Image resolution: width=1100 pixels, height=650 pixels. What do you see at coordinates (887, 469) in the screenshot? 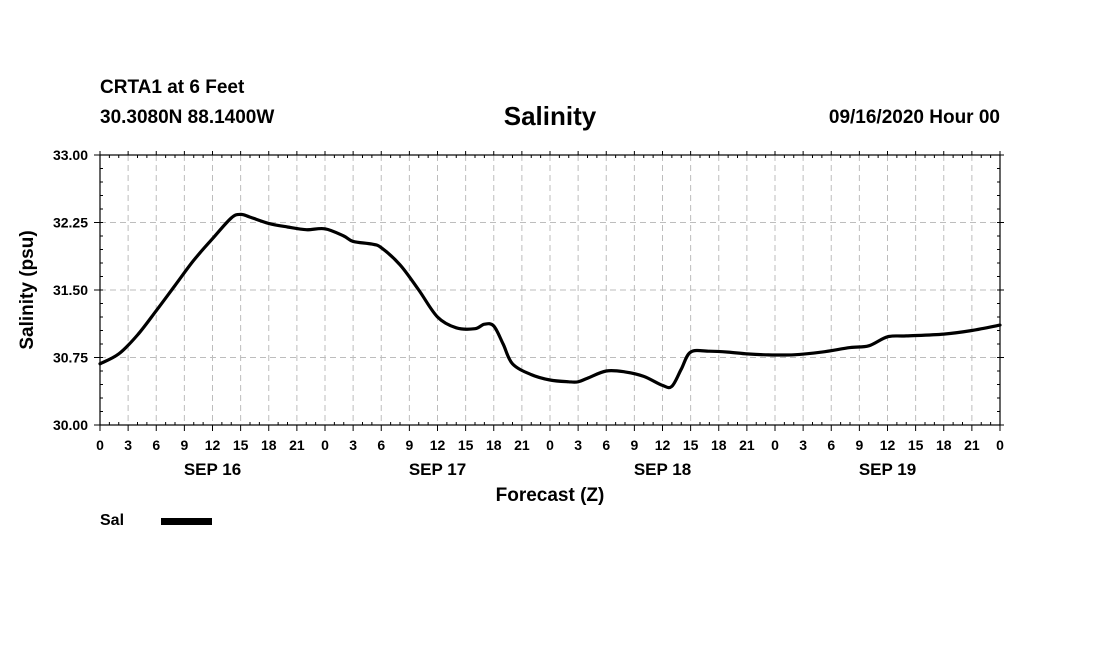
I see `date-label: SEP 19` at bounding box center [887, 469].